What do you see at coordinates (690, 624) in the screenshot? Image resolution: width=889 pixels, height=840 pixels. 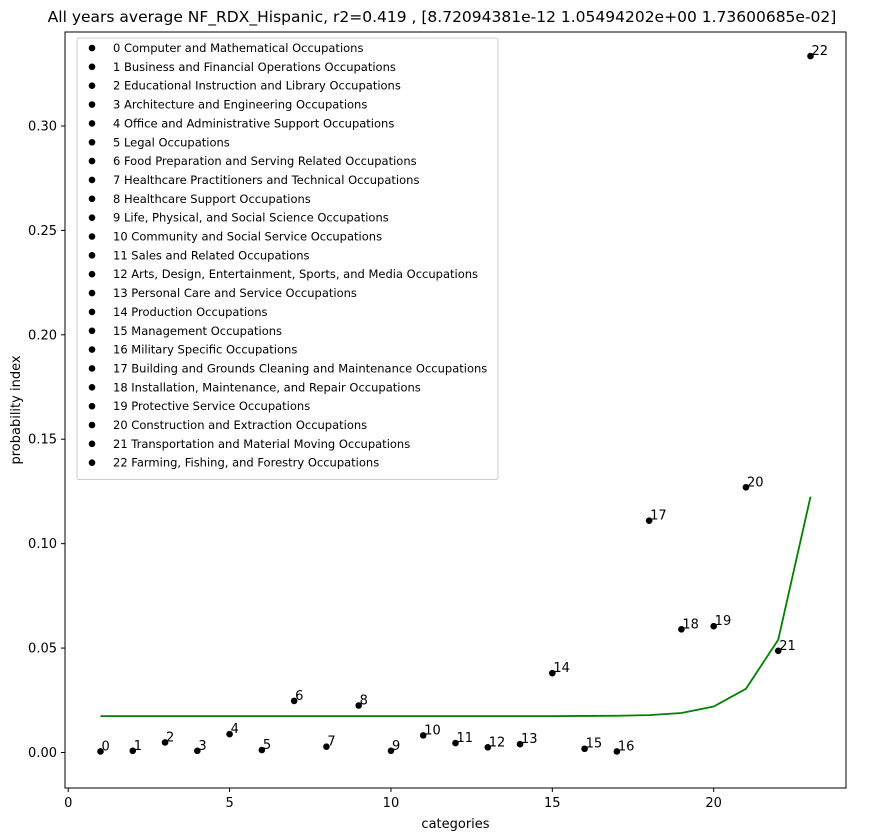 I see `data-point-label: 18` at bounding box center [690, 624].